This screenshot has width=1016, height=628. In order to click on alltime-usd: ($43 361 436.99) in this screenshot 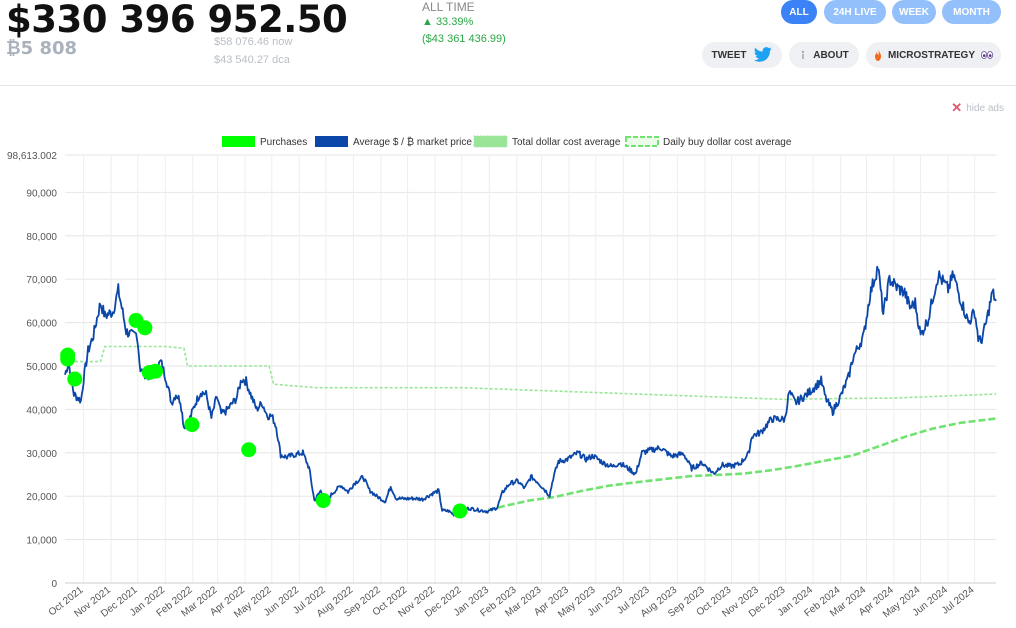, I will do `click(464, 39)`.